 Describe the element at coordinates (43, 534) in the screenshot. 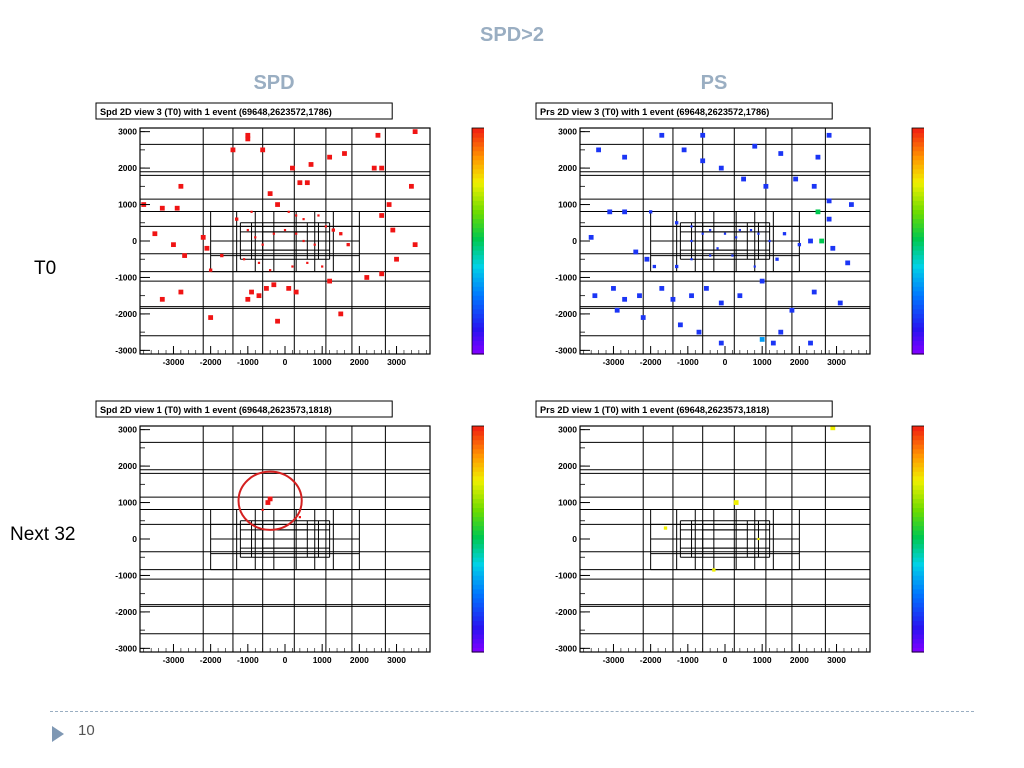

I see `next32-row-label: Next 32` at that location.